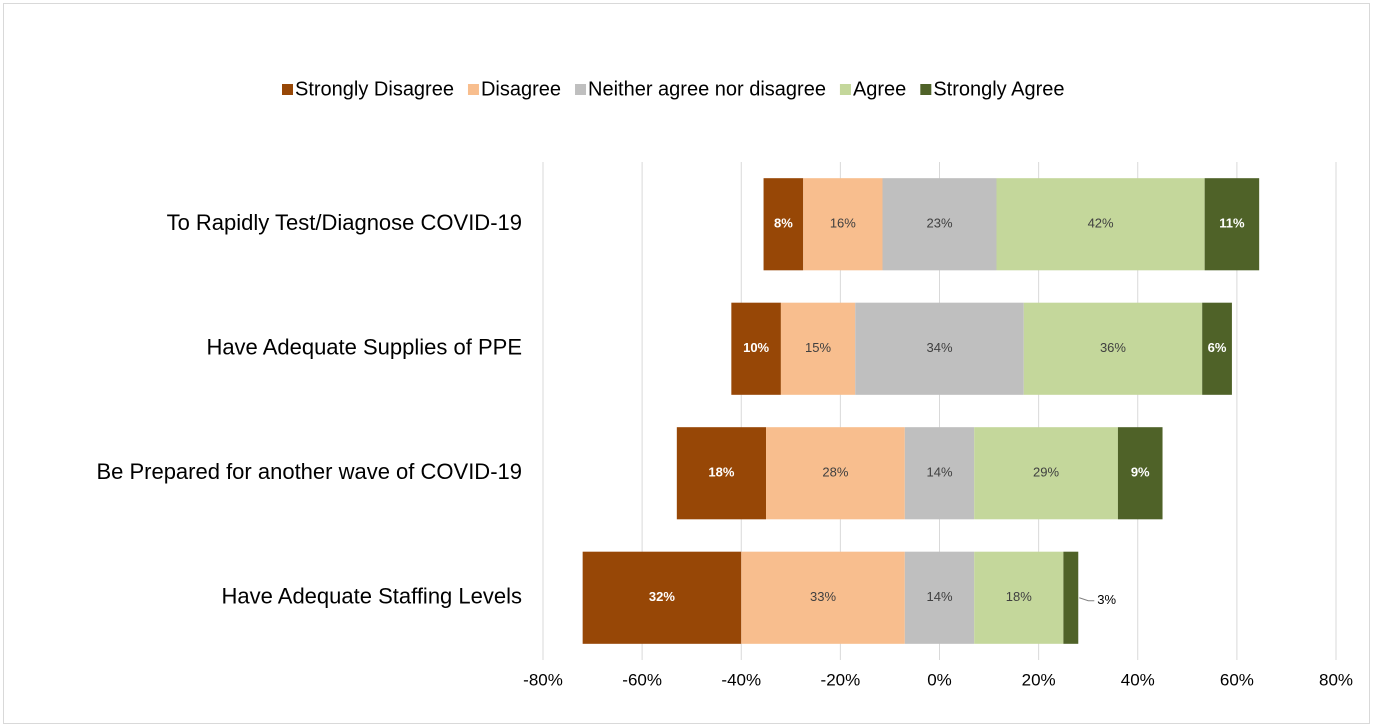 The height and width of the screenshot is (727, 1373). I want to click on data-label: 33%, so click(823, 596).